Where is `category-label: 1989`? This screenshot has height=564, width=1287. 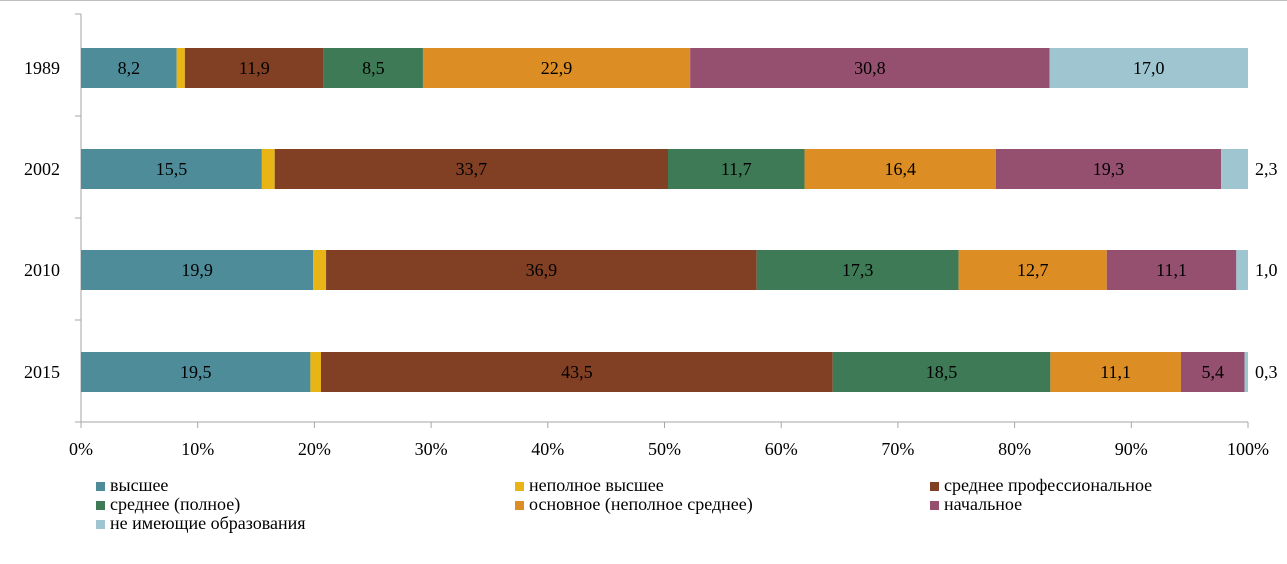 category-label: 1989 is located at coordinates (42, 68).